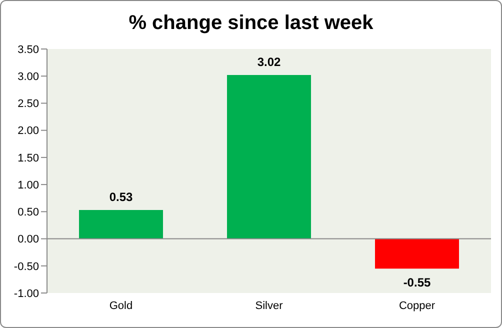 Image resolution: width=502 pixels, height=328 pixels. I want to click on x-tick-label: Silver, so click(269, 306).